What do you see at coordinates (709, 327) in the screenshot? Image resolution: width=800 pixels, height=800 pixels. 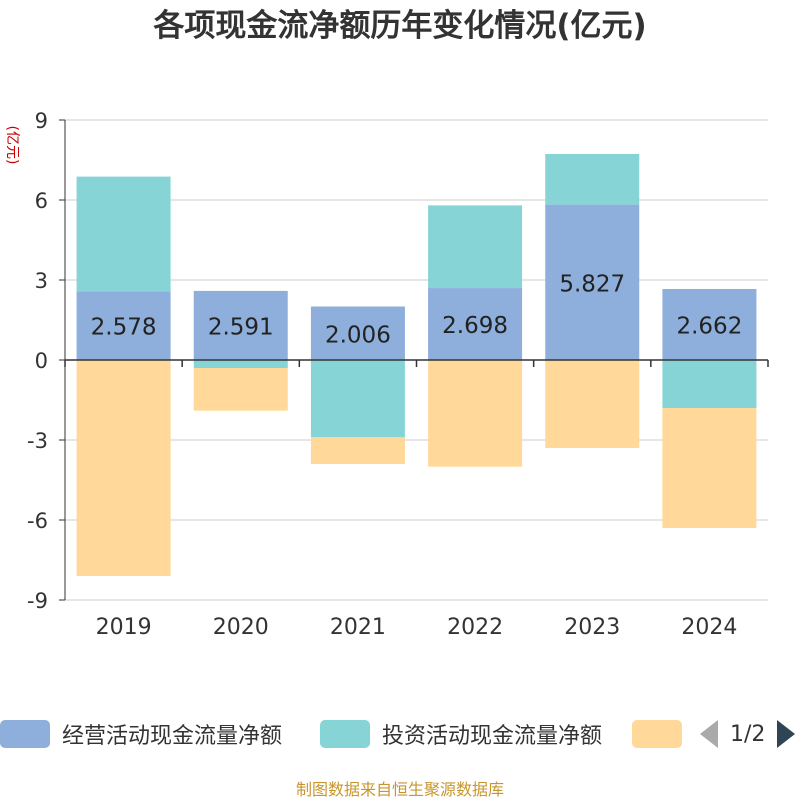 I see `data-label: 2.662` at bounding box center [709, 327].